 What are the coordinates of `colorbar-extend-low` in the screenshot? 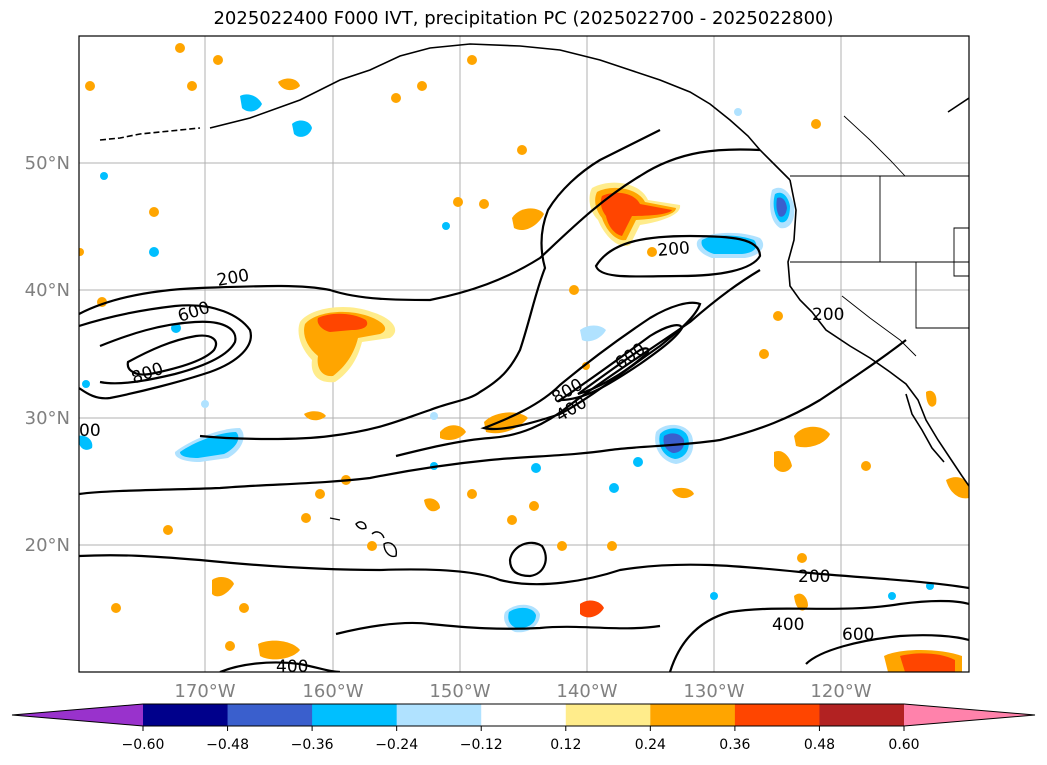 It's located at (77, 715).